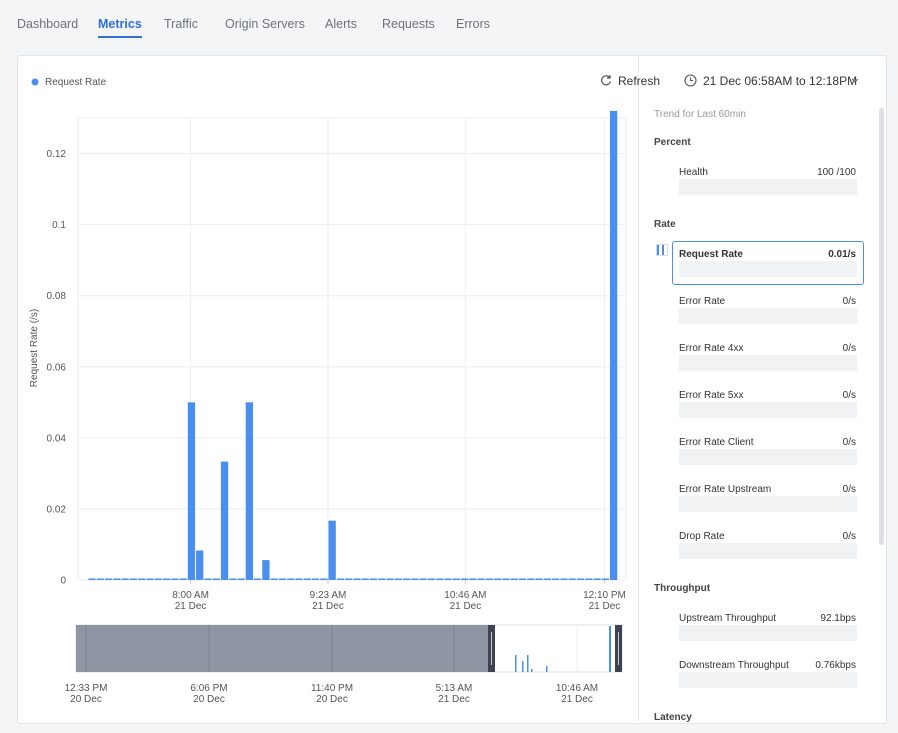 Image resolution: width=898 pixels, height=733 pixels. I want to click on metric-label: Upstream Throughput, so click(727, 618).